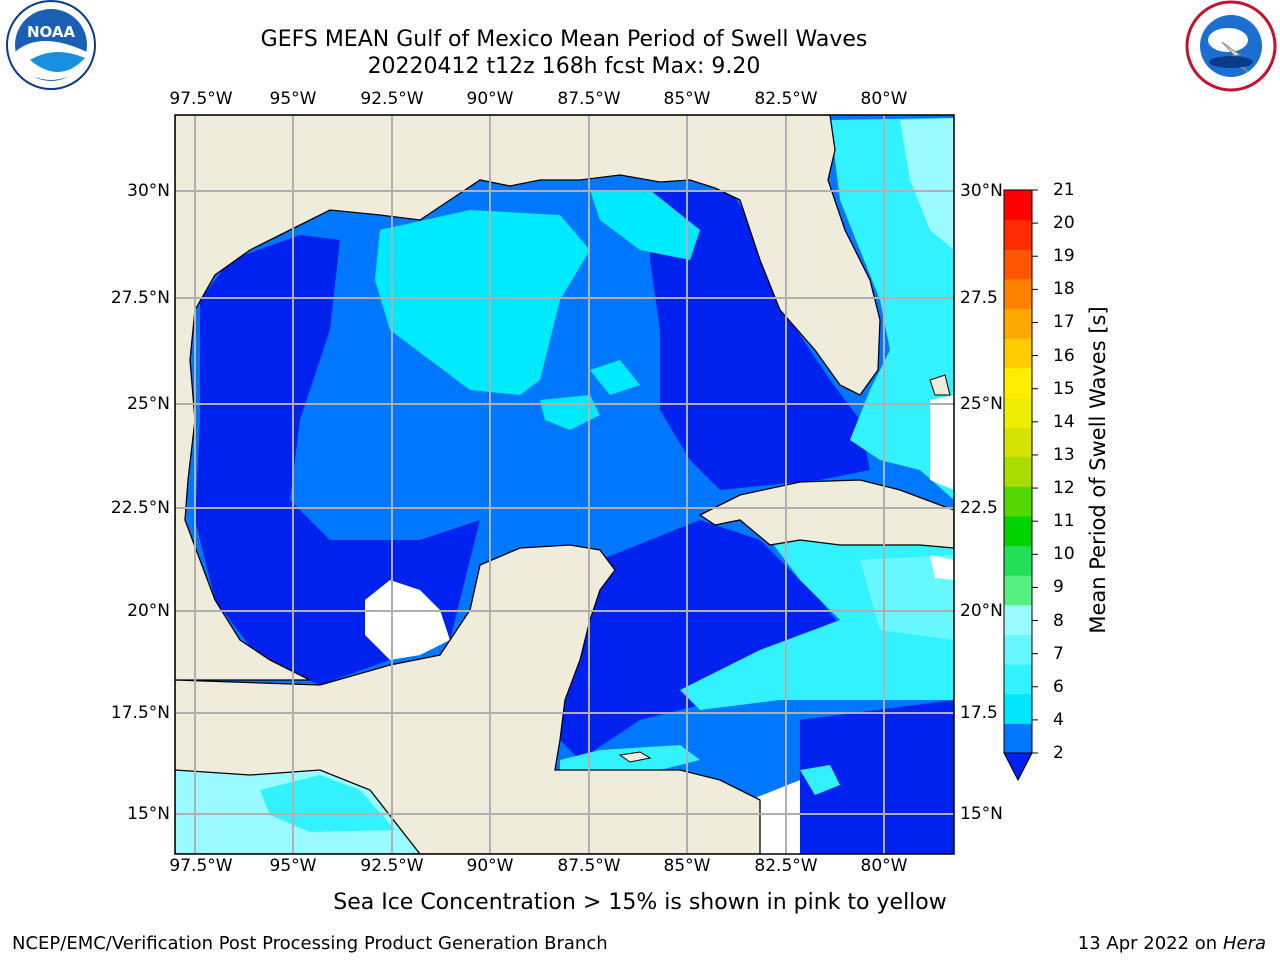 The height and width of the screenshot is (960, 1280). Describe the element at coordinates (1018, 767) in the screenshot. I see `colorbar-extend` at that location.